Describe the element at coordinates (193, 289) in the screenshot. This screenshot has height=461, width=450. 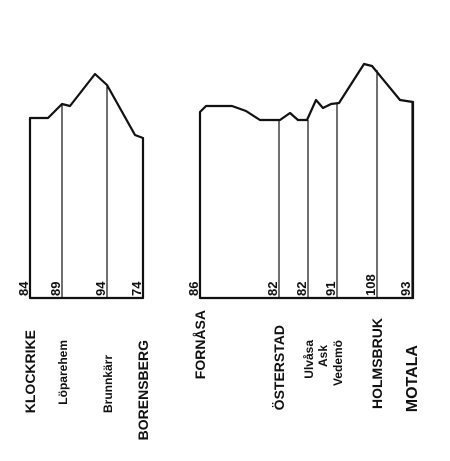
I see `elevation-label: 86` at that location.